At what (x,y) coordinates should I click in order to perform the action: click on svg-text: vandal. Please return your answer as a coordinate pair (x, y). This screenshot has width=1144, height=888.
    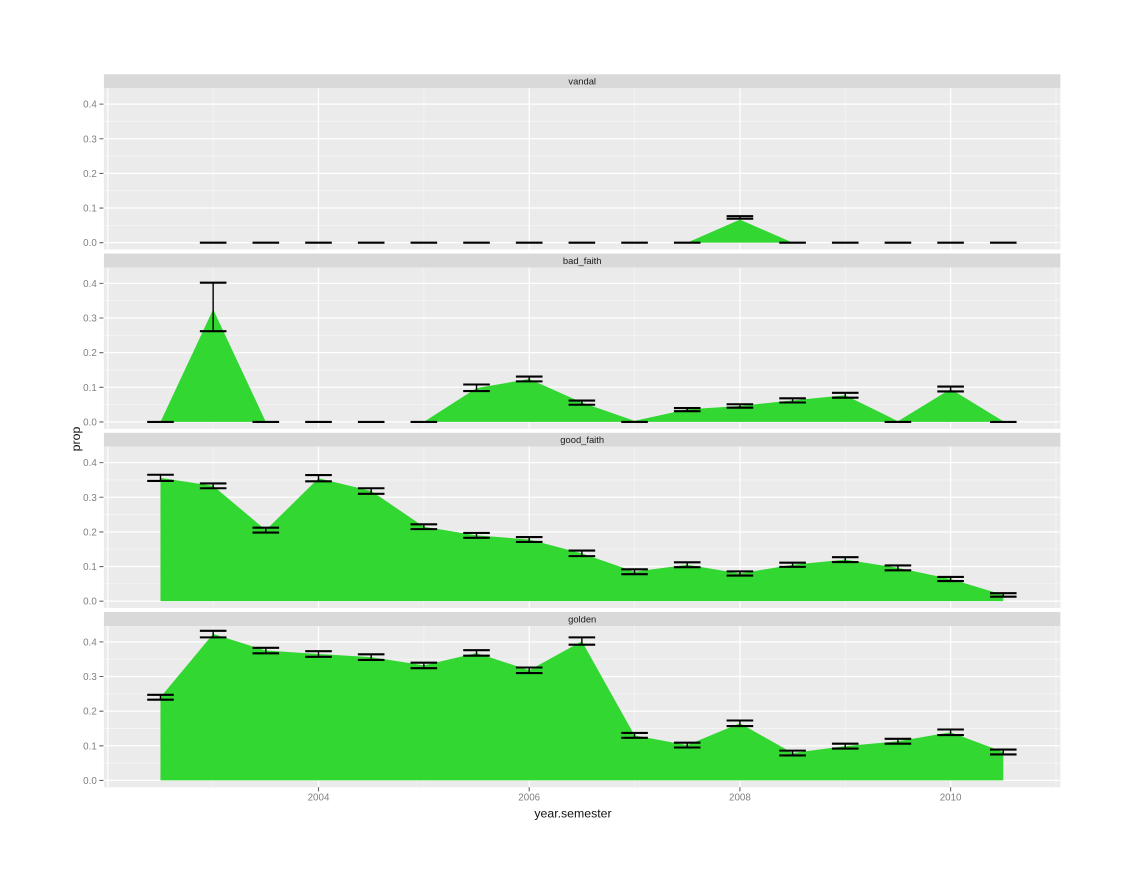
    Looking at the image, I should click on (582, 81).